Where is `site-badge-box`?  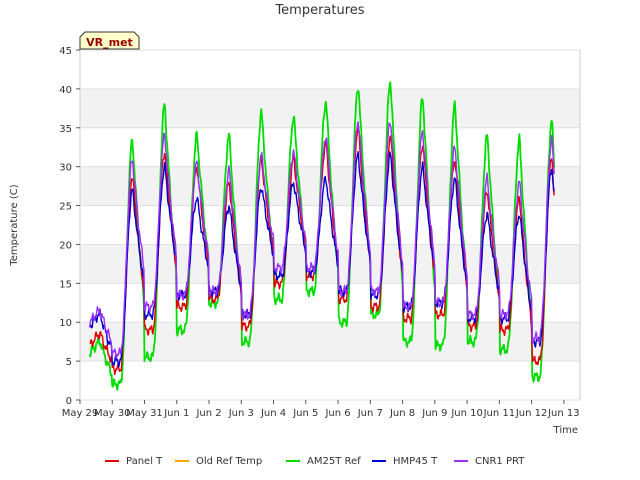 site-badge-box is located at coordinates (109, 40).